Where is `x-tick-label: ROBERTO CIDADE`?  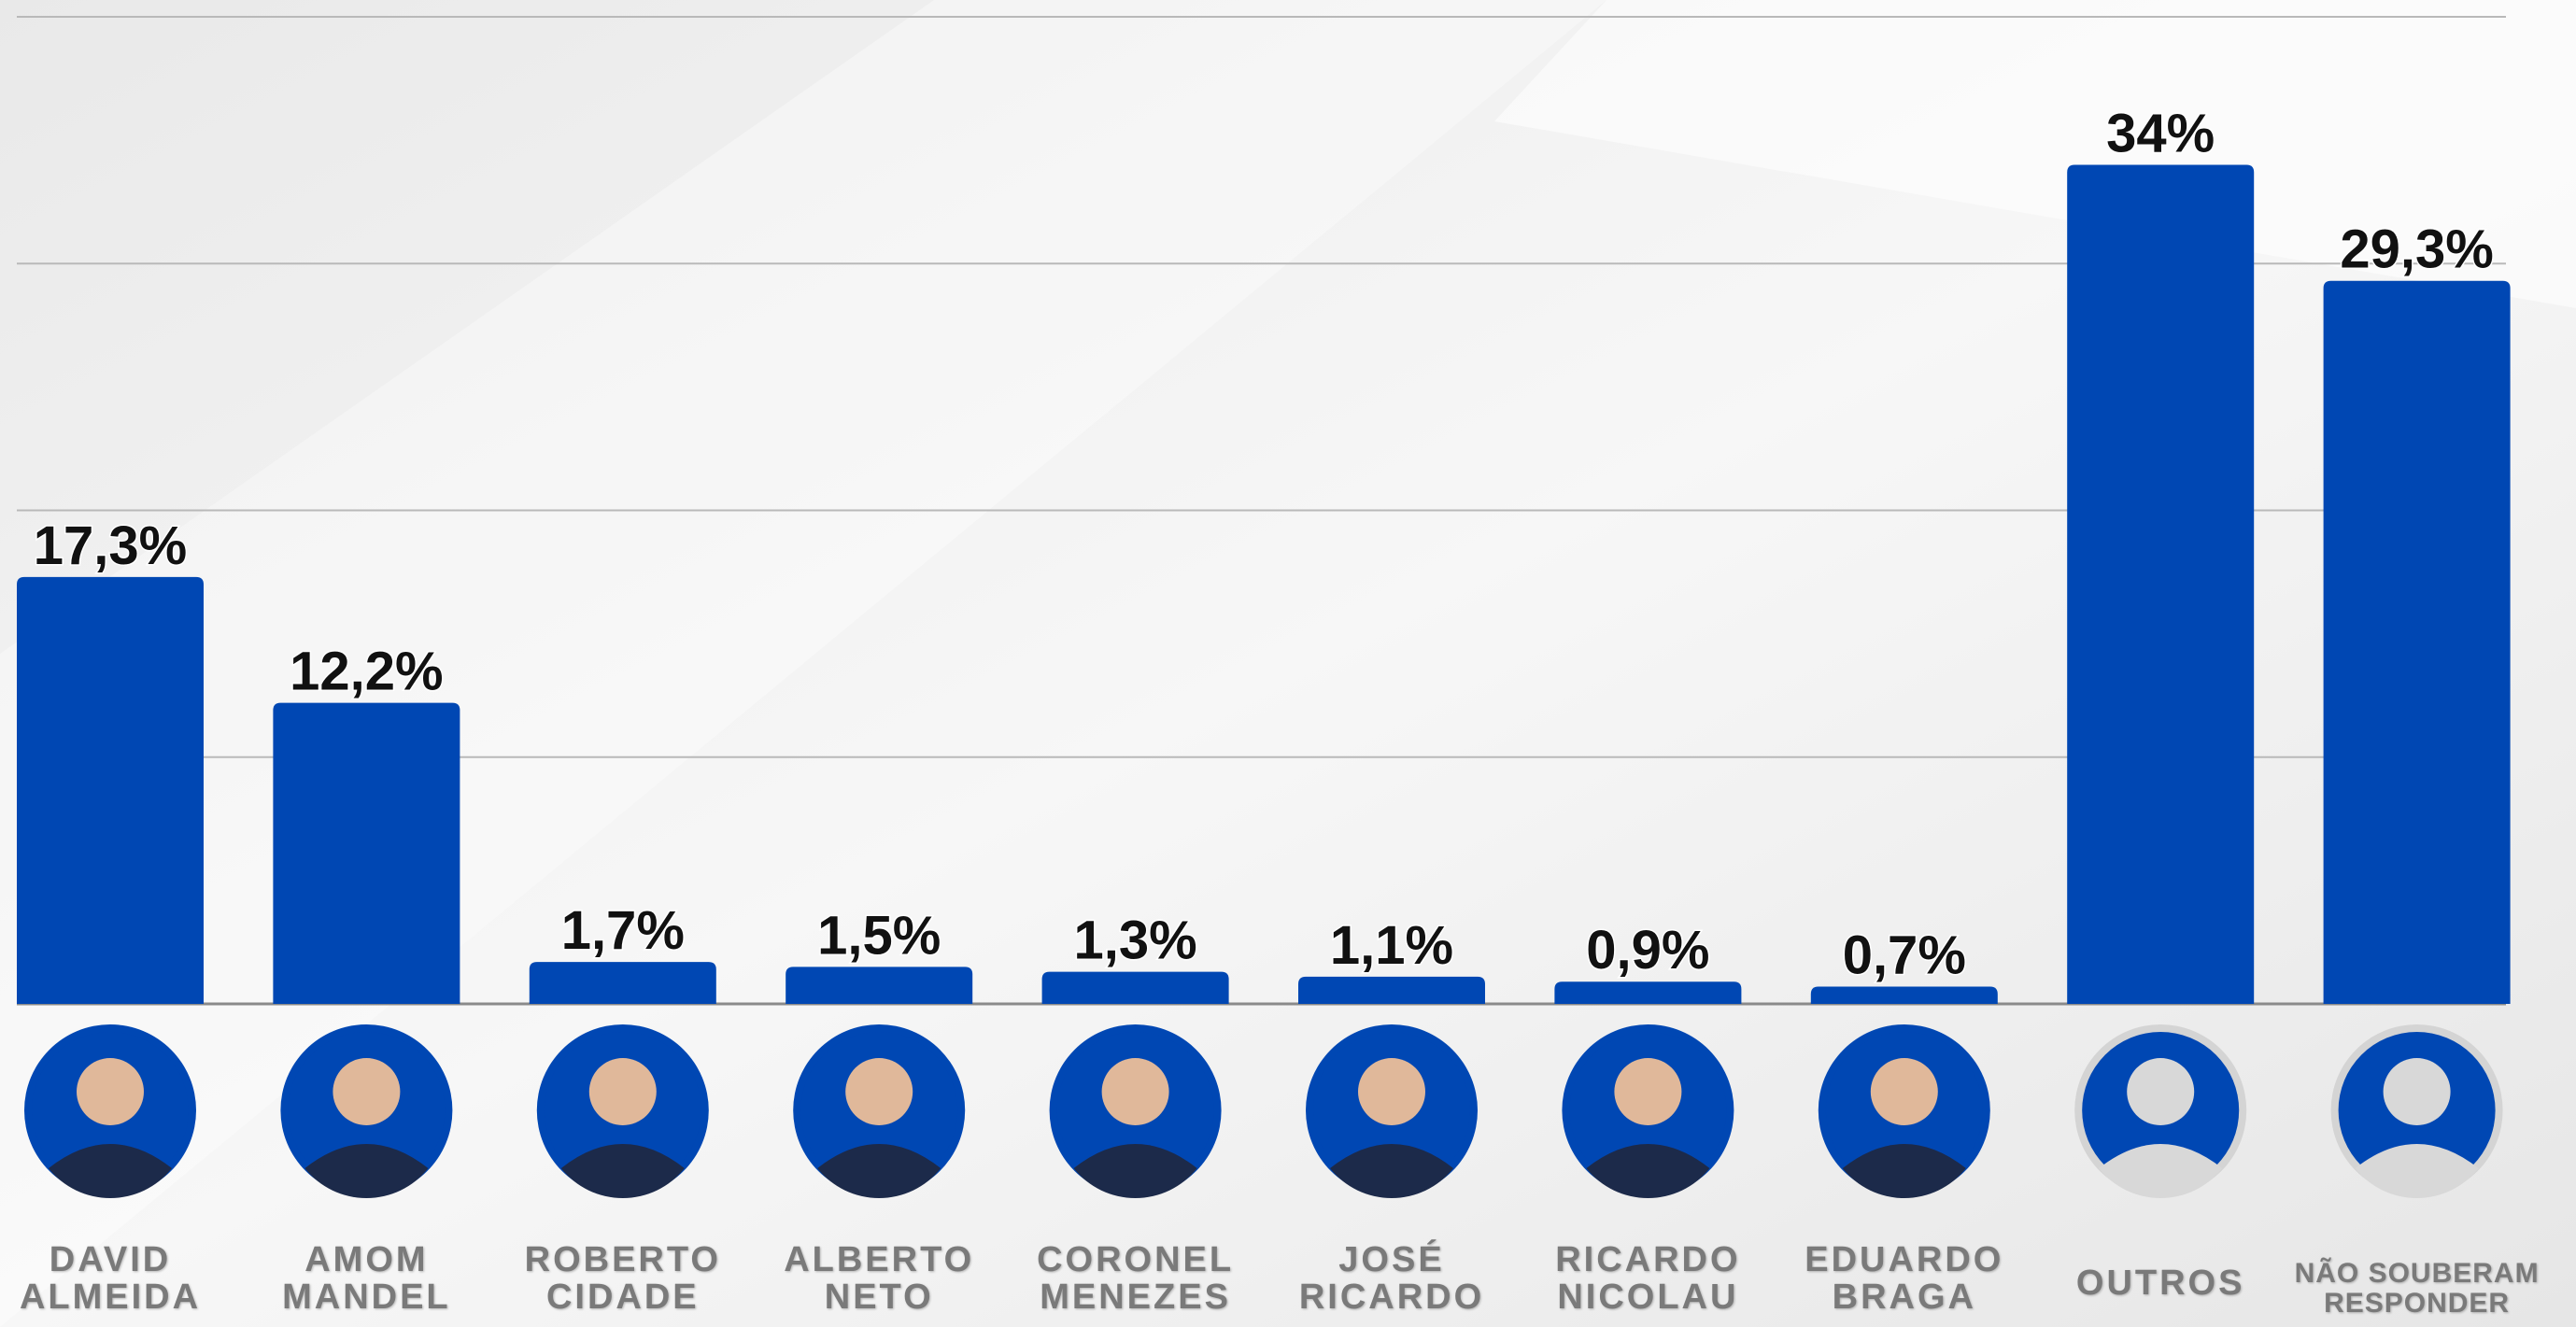 x-tick-label: ROBERTO CIDADE is located at coordinates (622, 1278).